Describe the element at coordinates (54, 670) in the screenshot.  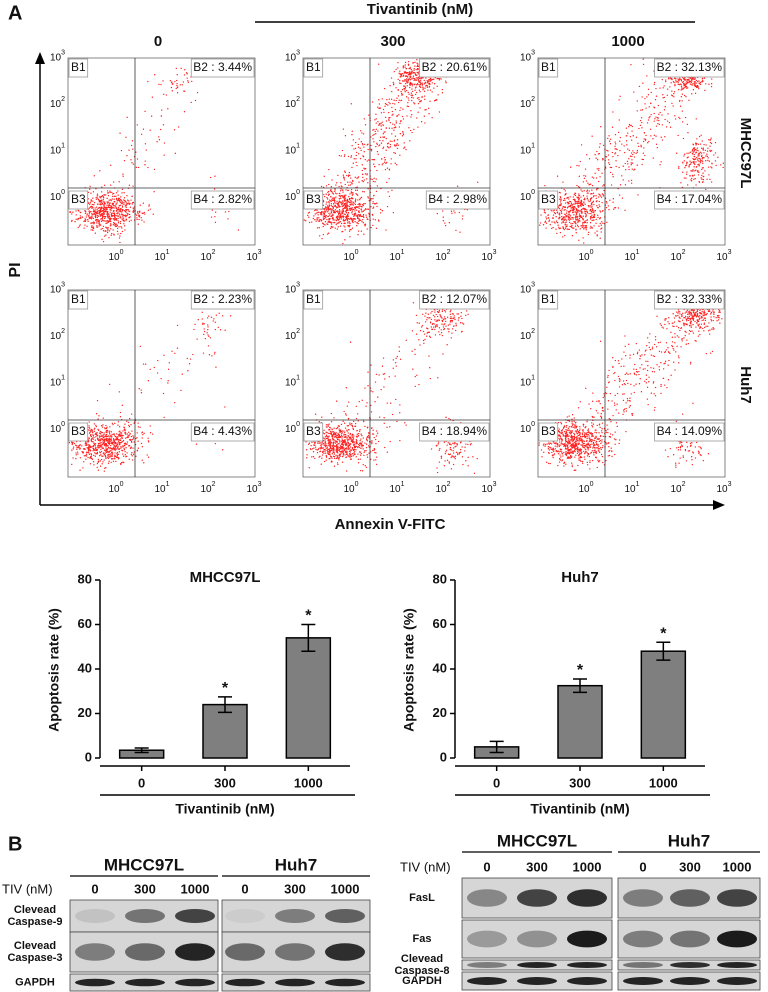
I see `y-axis-label: Apoptosis rate (%)` at that location.